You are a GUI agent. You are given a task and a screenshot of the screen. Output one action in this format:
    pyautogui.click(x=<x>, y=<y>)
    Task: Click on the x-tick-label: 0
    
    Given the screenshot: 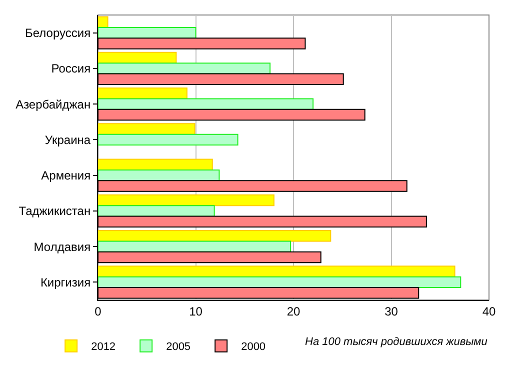 What is the action you would take?
    pyautogui.click(x=98, y=311)
    